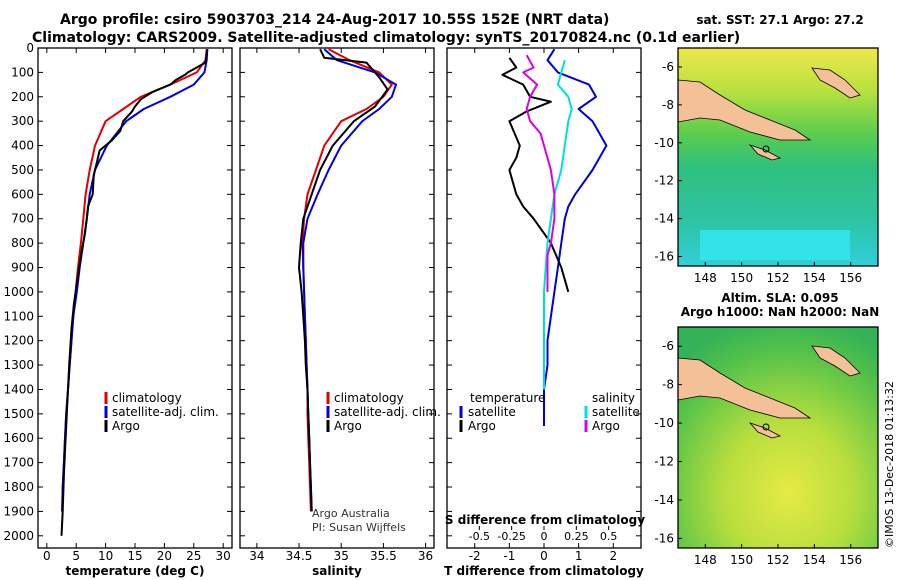  Describe the element at coordinates (387, 412) in the screenshot. I see `legend-satellite-label: satellite-adj. clim.` at that location.